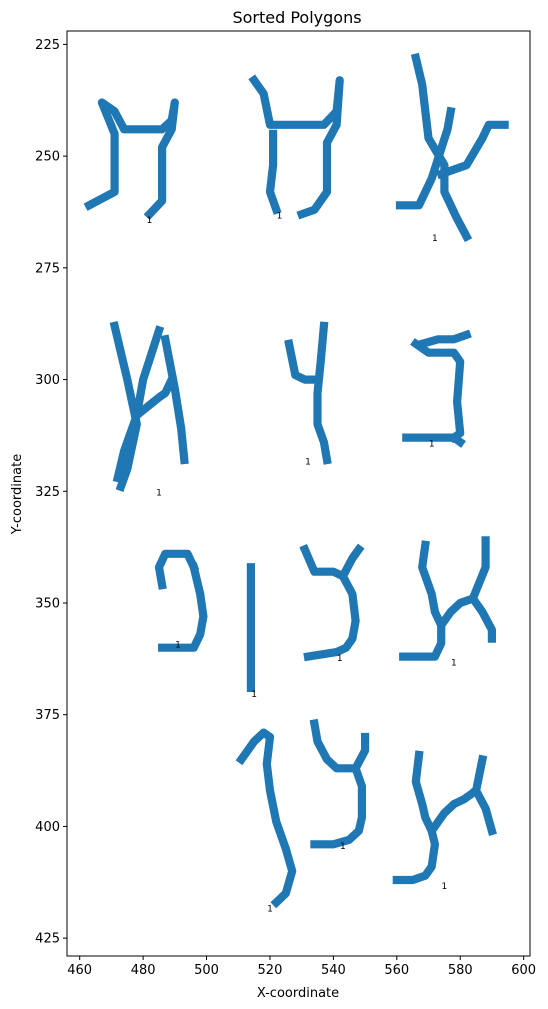  What do you see at coordinates (47, 45) in the screenshot?
I see `y-tick-label-225: 225` at bounding box center [47, 45].